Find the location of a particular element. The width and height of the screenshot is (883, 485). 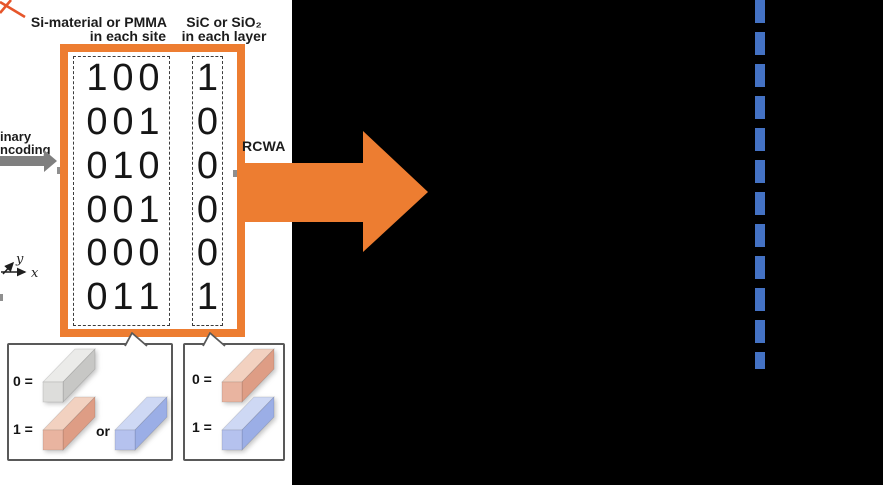

highlight-frame is located at coordinates (152, 190).